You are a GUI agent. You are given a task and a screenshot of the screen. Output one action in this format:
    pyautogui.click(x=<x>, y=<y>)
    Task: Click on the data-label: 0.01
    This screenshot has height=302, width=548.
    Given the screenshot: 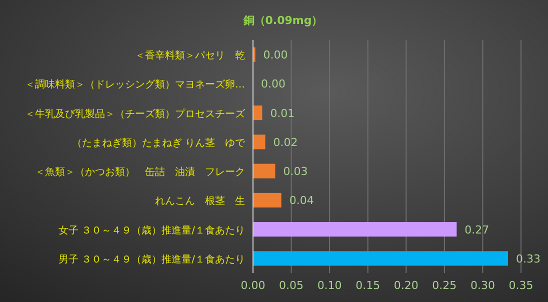 What is the action you would take?
    pyautogui.click(x=282, y=113)
    